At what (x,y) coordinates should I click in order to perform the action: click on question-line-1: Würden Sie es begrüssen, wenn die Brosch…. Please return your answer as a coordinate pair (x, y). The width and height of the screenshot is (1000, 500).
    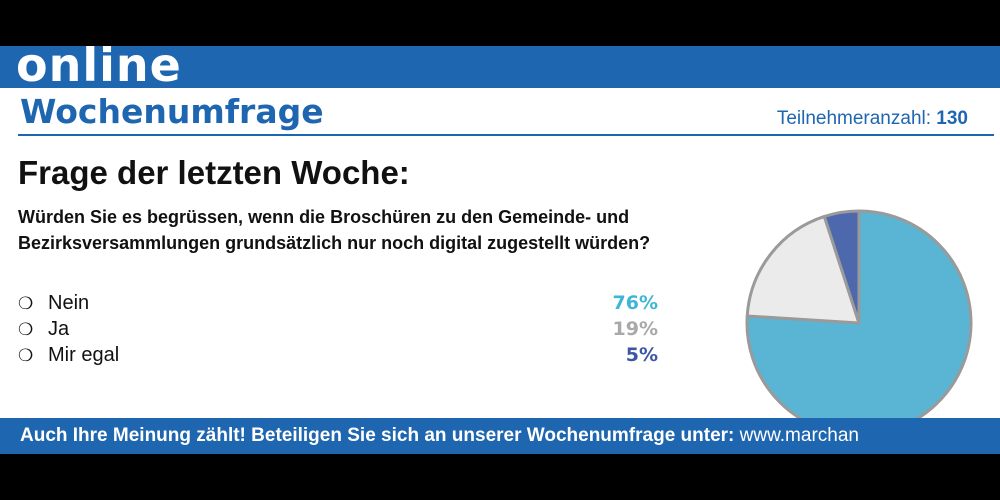
    Looking at the image, I should click on (324, 217).